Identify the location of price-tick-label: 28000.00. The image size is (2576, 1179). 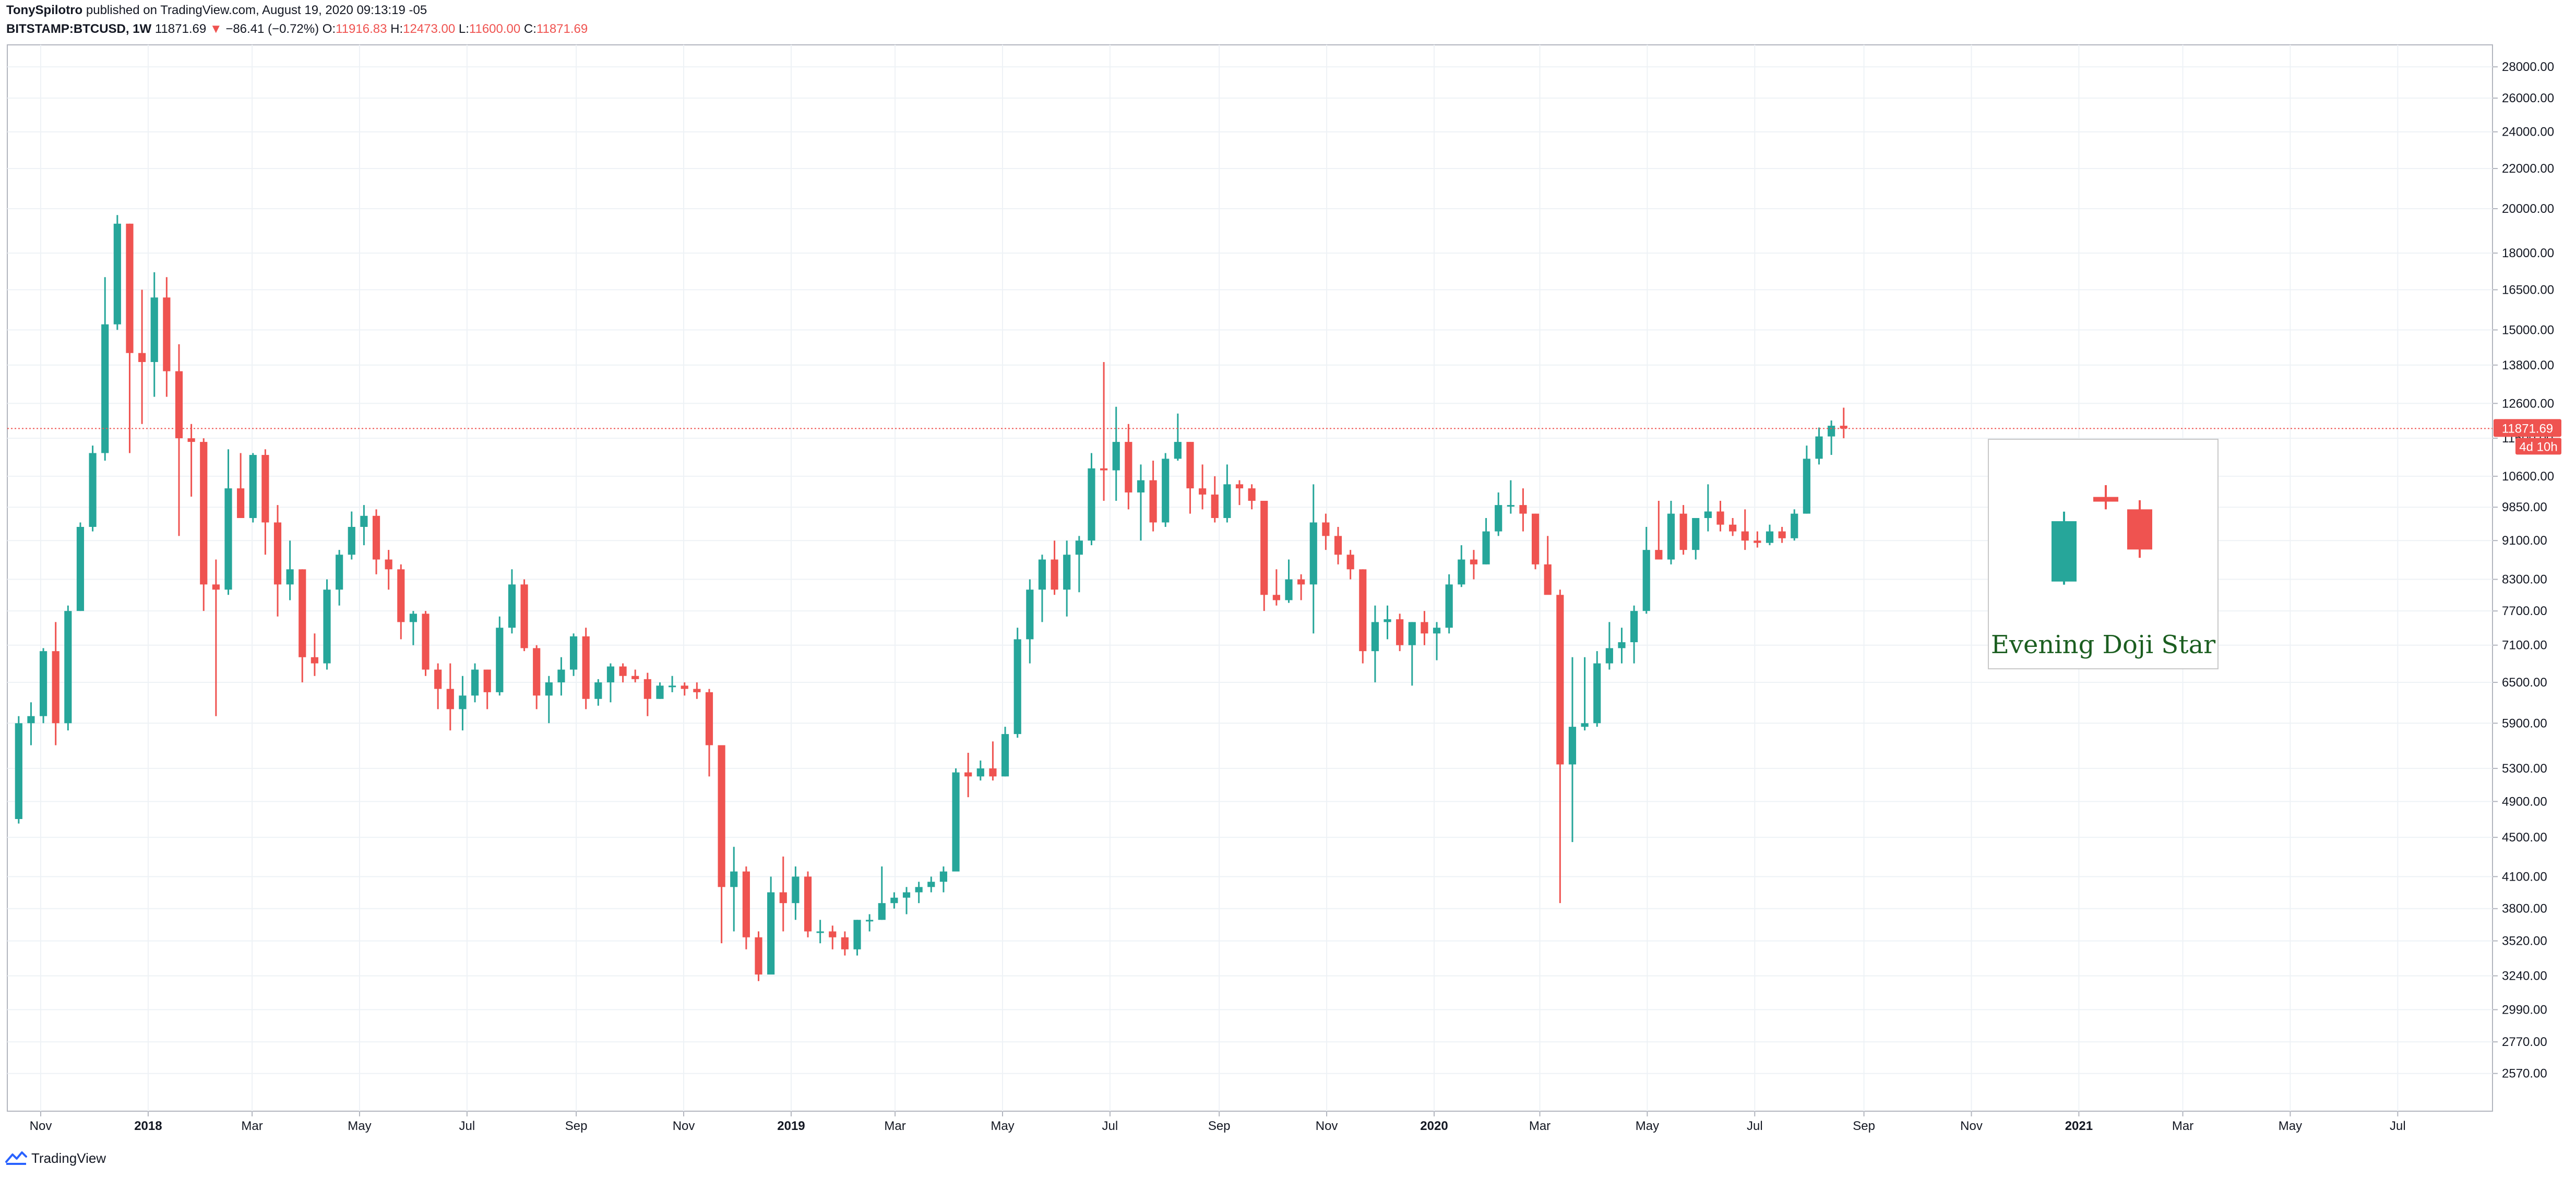
(2528, 67).